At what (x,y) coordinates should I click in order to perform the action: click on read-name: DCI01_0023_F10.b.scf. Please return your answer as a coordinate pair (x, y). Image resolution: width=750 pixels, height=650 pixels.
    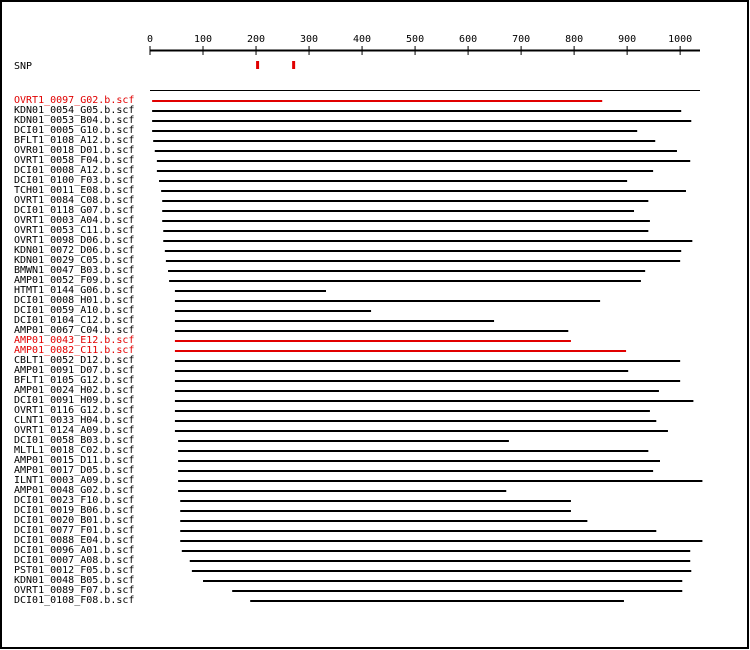
    Looking at the image, I should click on (74, 500).